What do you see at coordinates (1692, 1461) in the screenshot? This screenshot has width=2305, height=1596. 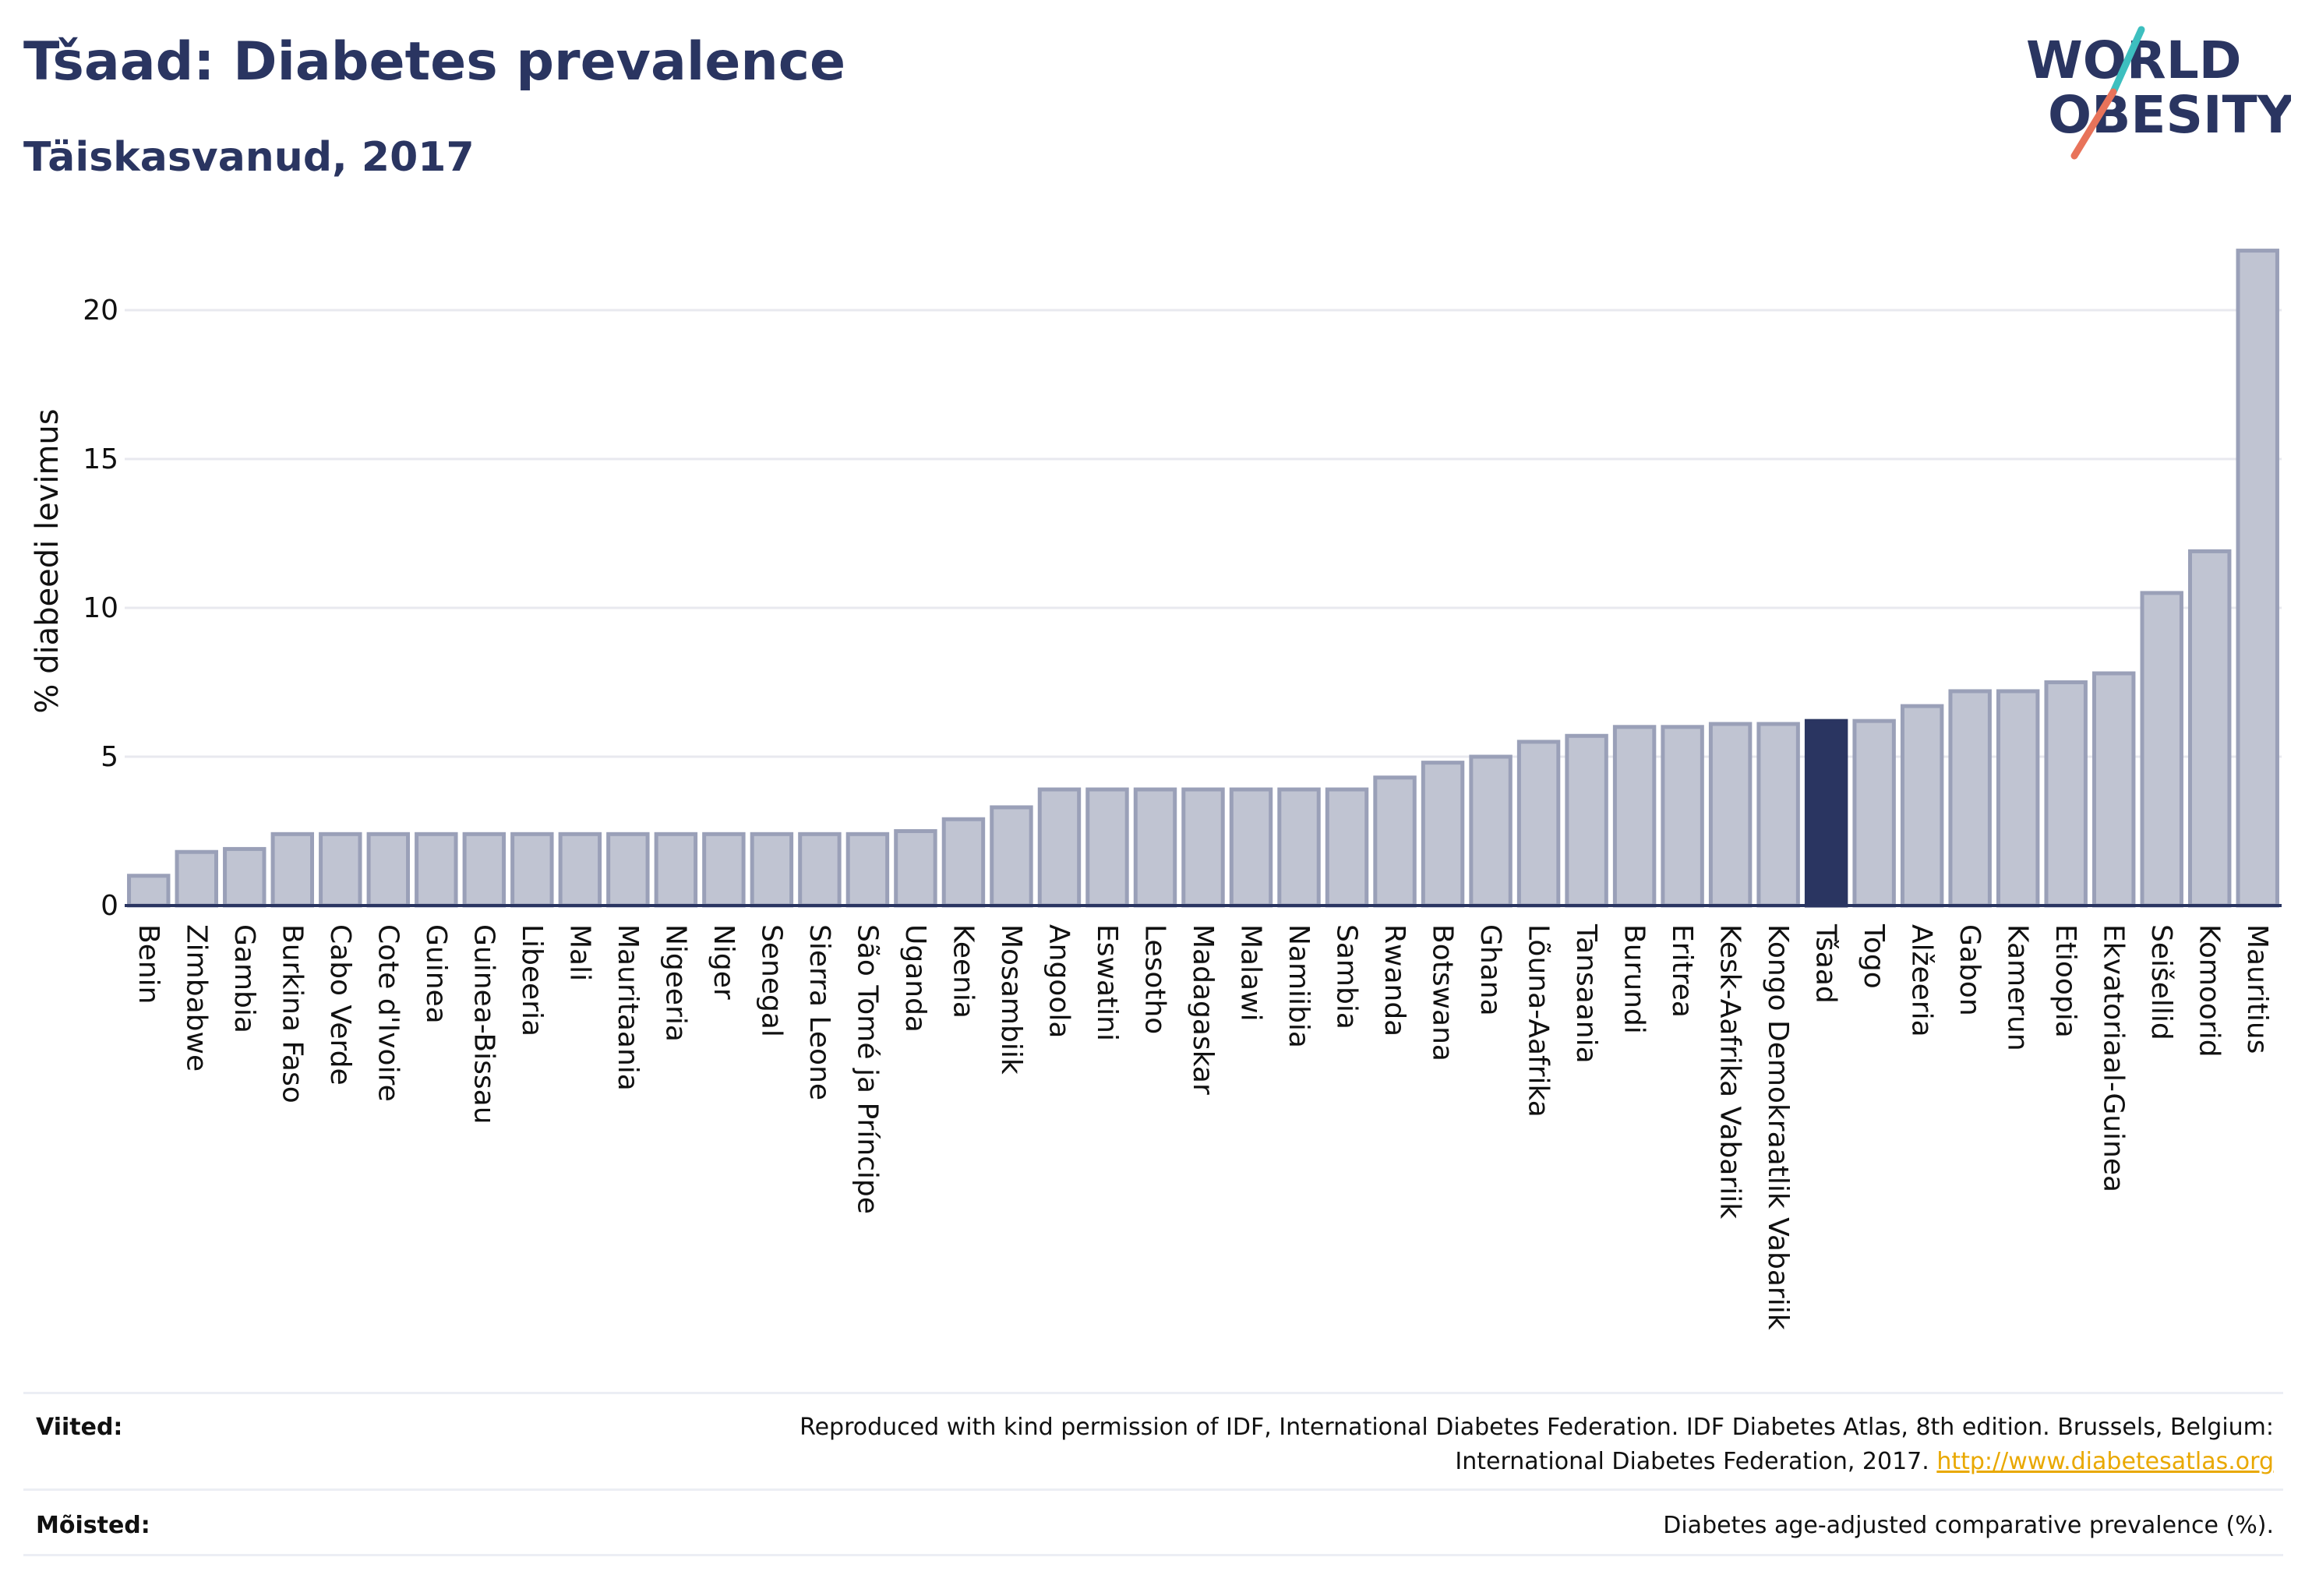 I see `sources-line2: International Diabetes Federation, 2017.` at bounding box center [1692, 1461].